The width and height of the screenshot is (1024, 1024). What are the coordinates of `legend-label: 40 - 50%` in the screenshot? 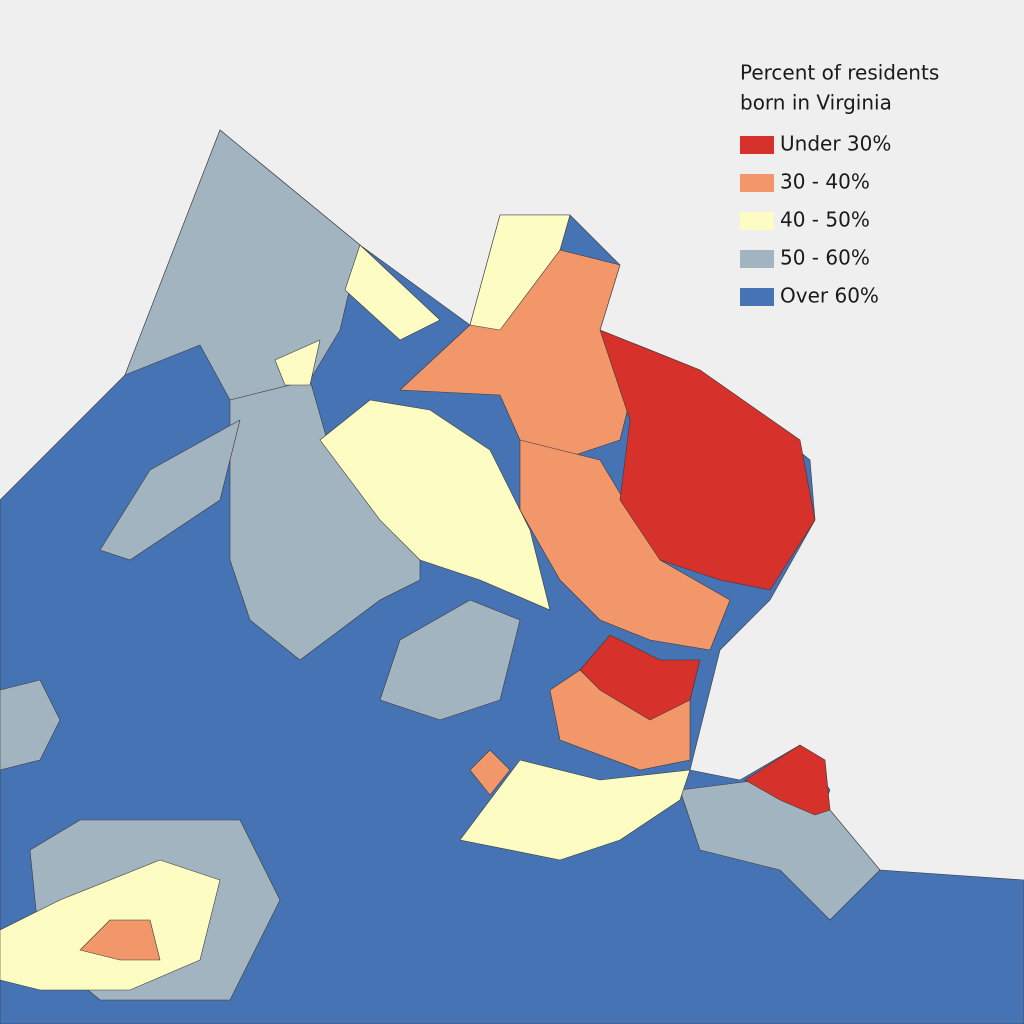 It's located at (825, 220).